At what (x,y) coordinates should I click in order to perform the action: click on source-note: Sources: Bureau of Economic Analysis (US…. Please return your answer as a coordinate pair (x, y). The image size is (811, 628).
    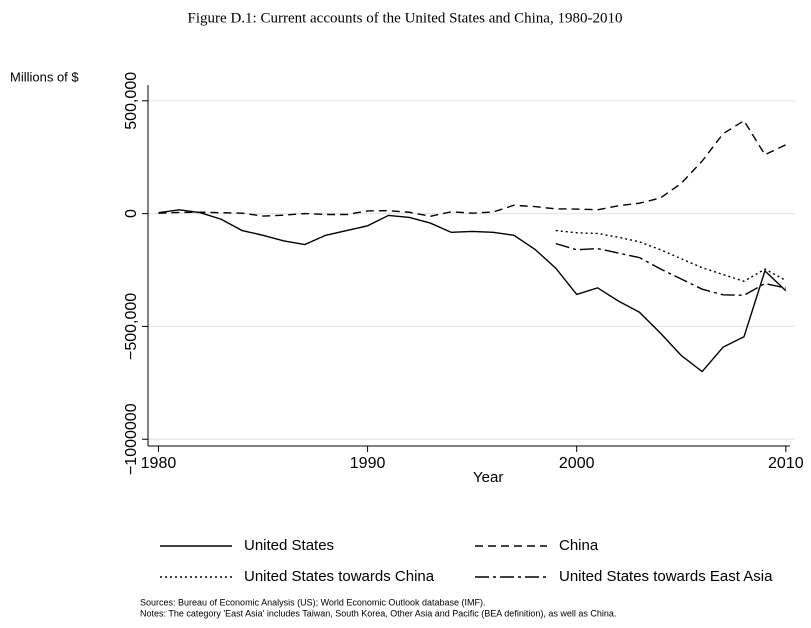
    Looking at the image, I should click on (312, 602).